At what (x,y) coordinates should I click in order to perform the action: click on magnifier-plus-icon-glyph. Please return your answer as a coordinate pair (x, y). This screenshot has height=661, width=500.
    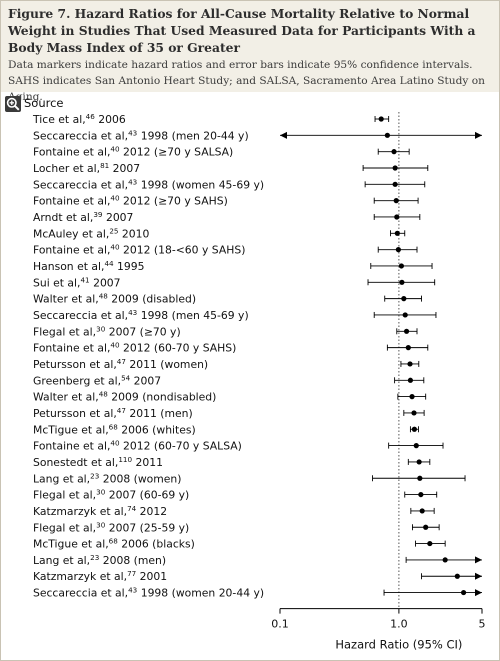
    Looking at the image, I should click on (13, 104).